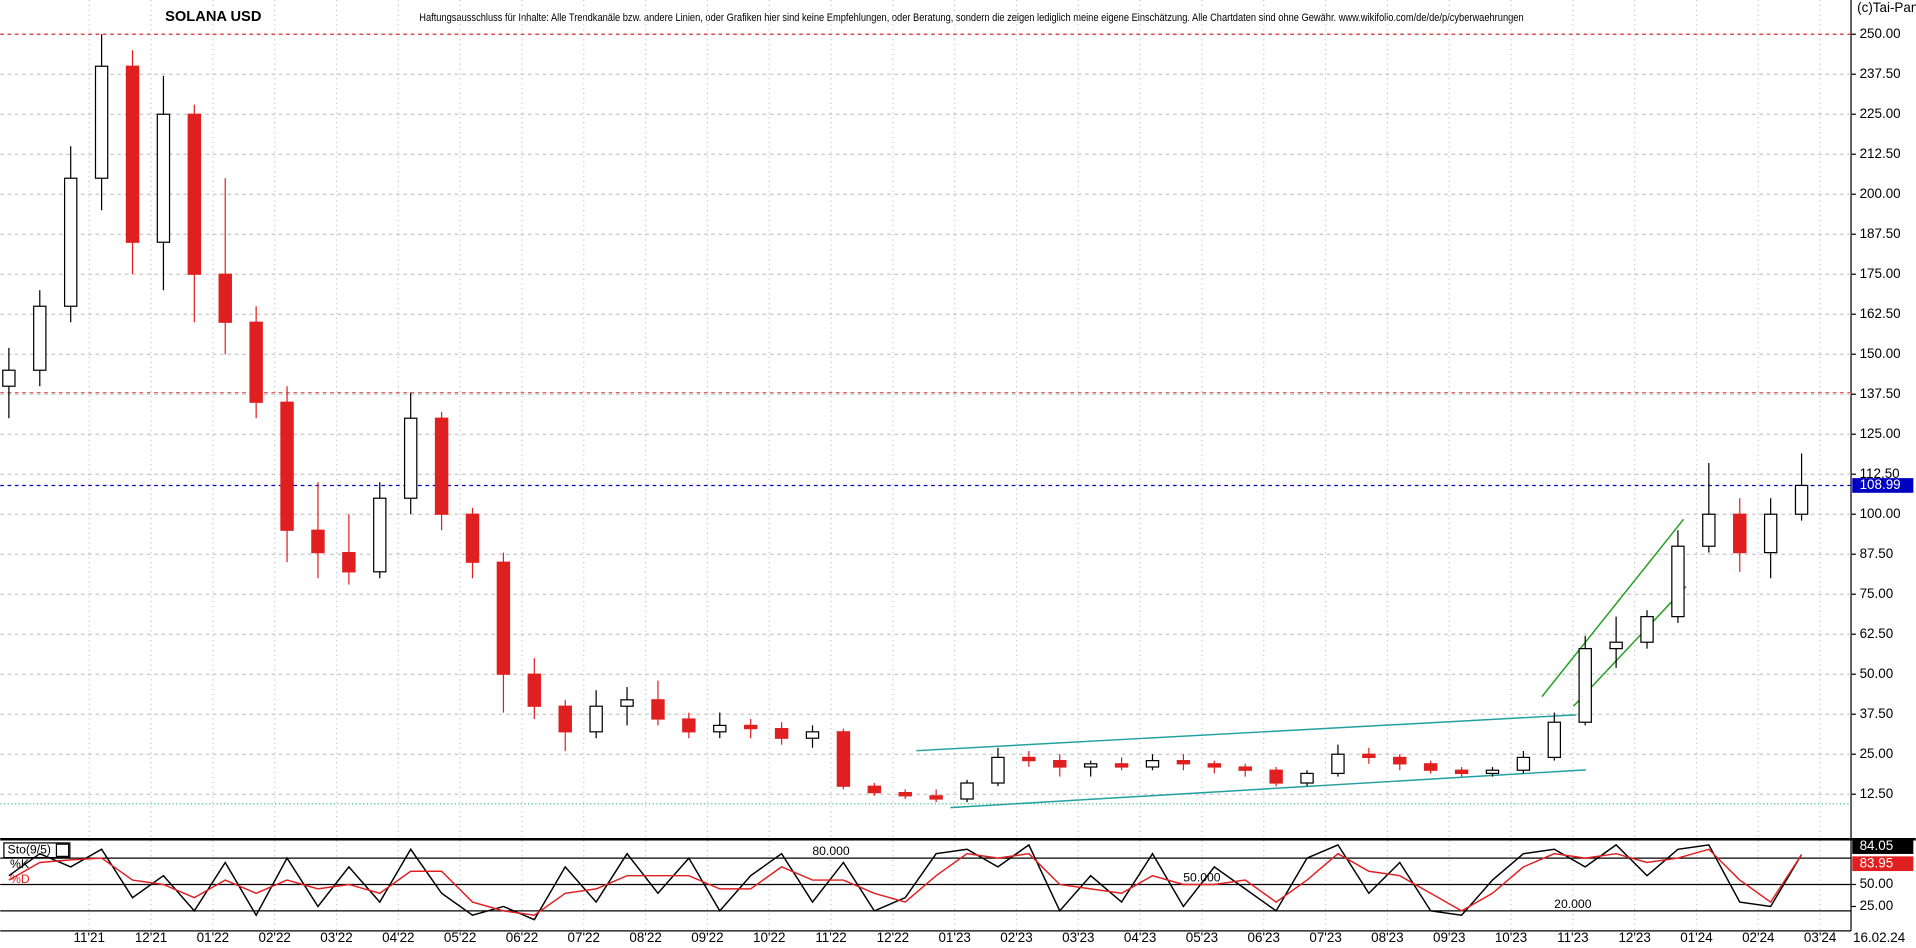 The height and width of the screenshot is (948, 1916). I want to click on x-tick-label: 04'23, so click(1140, 937).